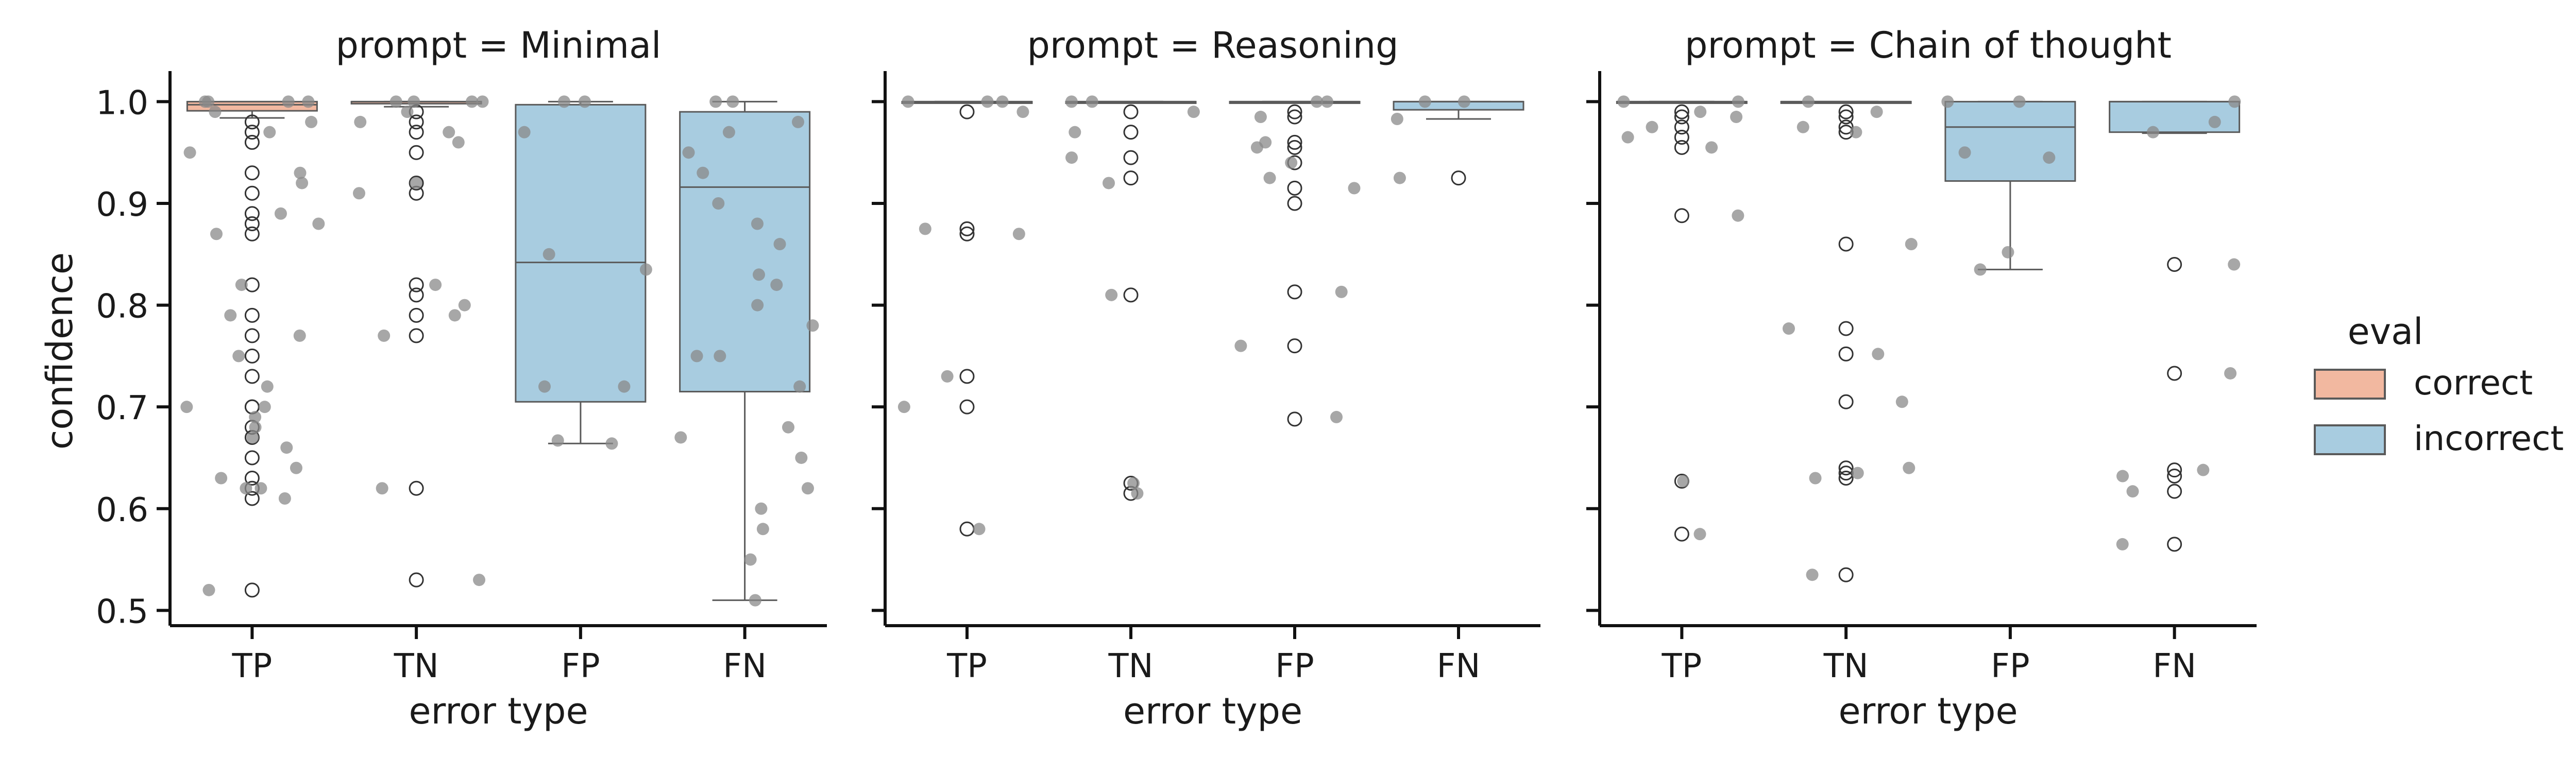 This screenshot has height=775, width=2576. What do you see at coordinates (122, 408) in the screenshot?
I see `y-tick-label: 0.7` at bounding box center [122, 408].